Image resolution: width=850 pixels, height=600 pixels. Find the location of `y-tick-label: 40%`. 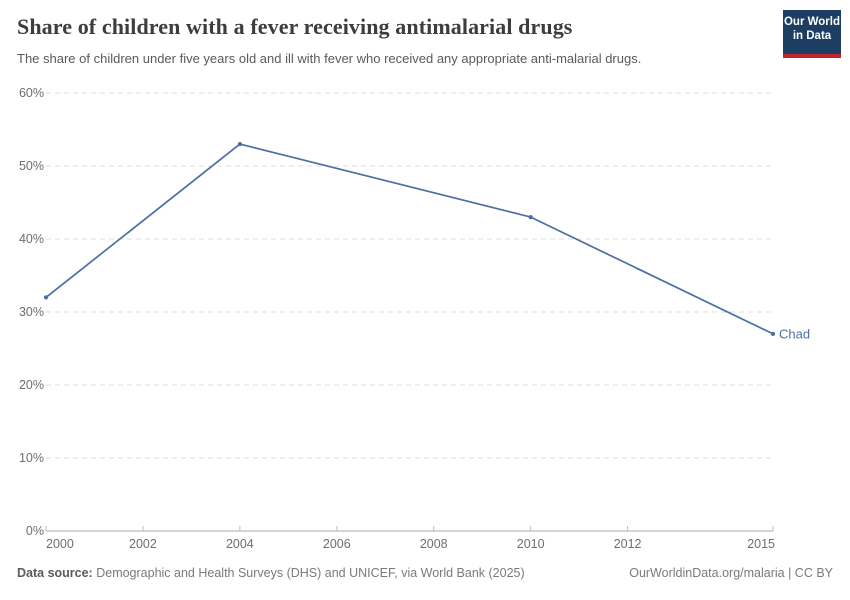

y-tick-label: 40% is located at coordinates (31, 239).